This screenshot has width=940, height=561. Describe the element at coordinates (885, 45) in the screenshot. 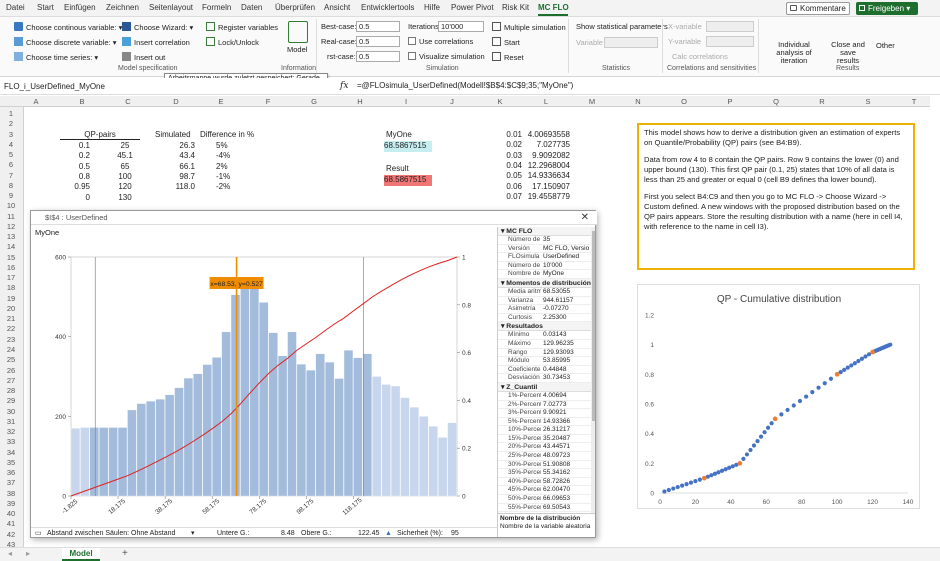

I see `other-button: Other` at that location.